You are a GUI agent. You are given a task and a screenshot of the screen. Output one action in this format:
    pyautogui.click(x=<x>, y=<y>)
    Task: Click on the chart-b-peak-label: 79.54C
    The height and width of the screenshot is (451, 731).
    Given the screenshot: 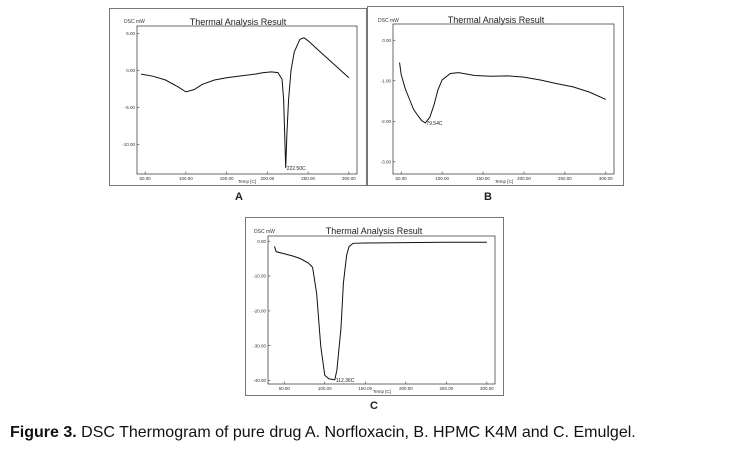 What is the action you would take?
    pyautogui.click(x=434, y=124)
    